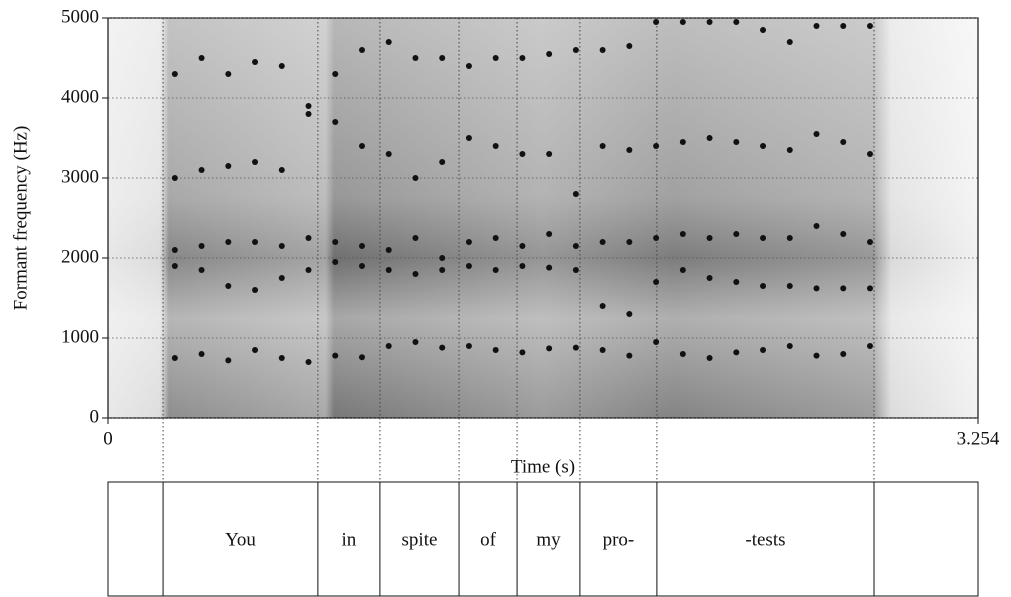 The height and width of the screenshot is (597, 1011). What do you see at coordinates (543, 466) in the screenshot?
I see `x-axis-label: Time (s)` at bounding box center [543, 466].